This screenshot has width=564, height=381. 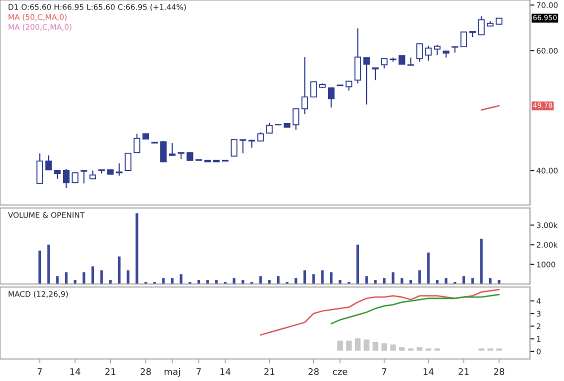 I want to click on x-tick-label: cze, so click(x=340, y=373).